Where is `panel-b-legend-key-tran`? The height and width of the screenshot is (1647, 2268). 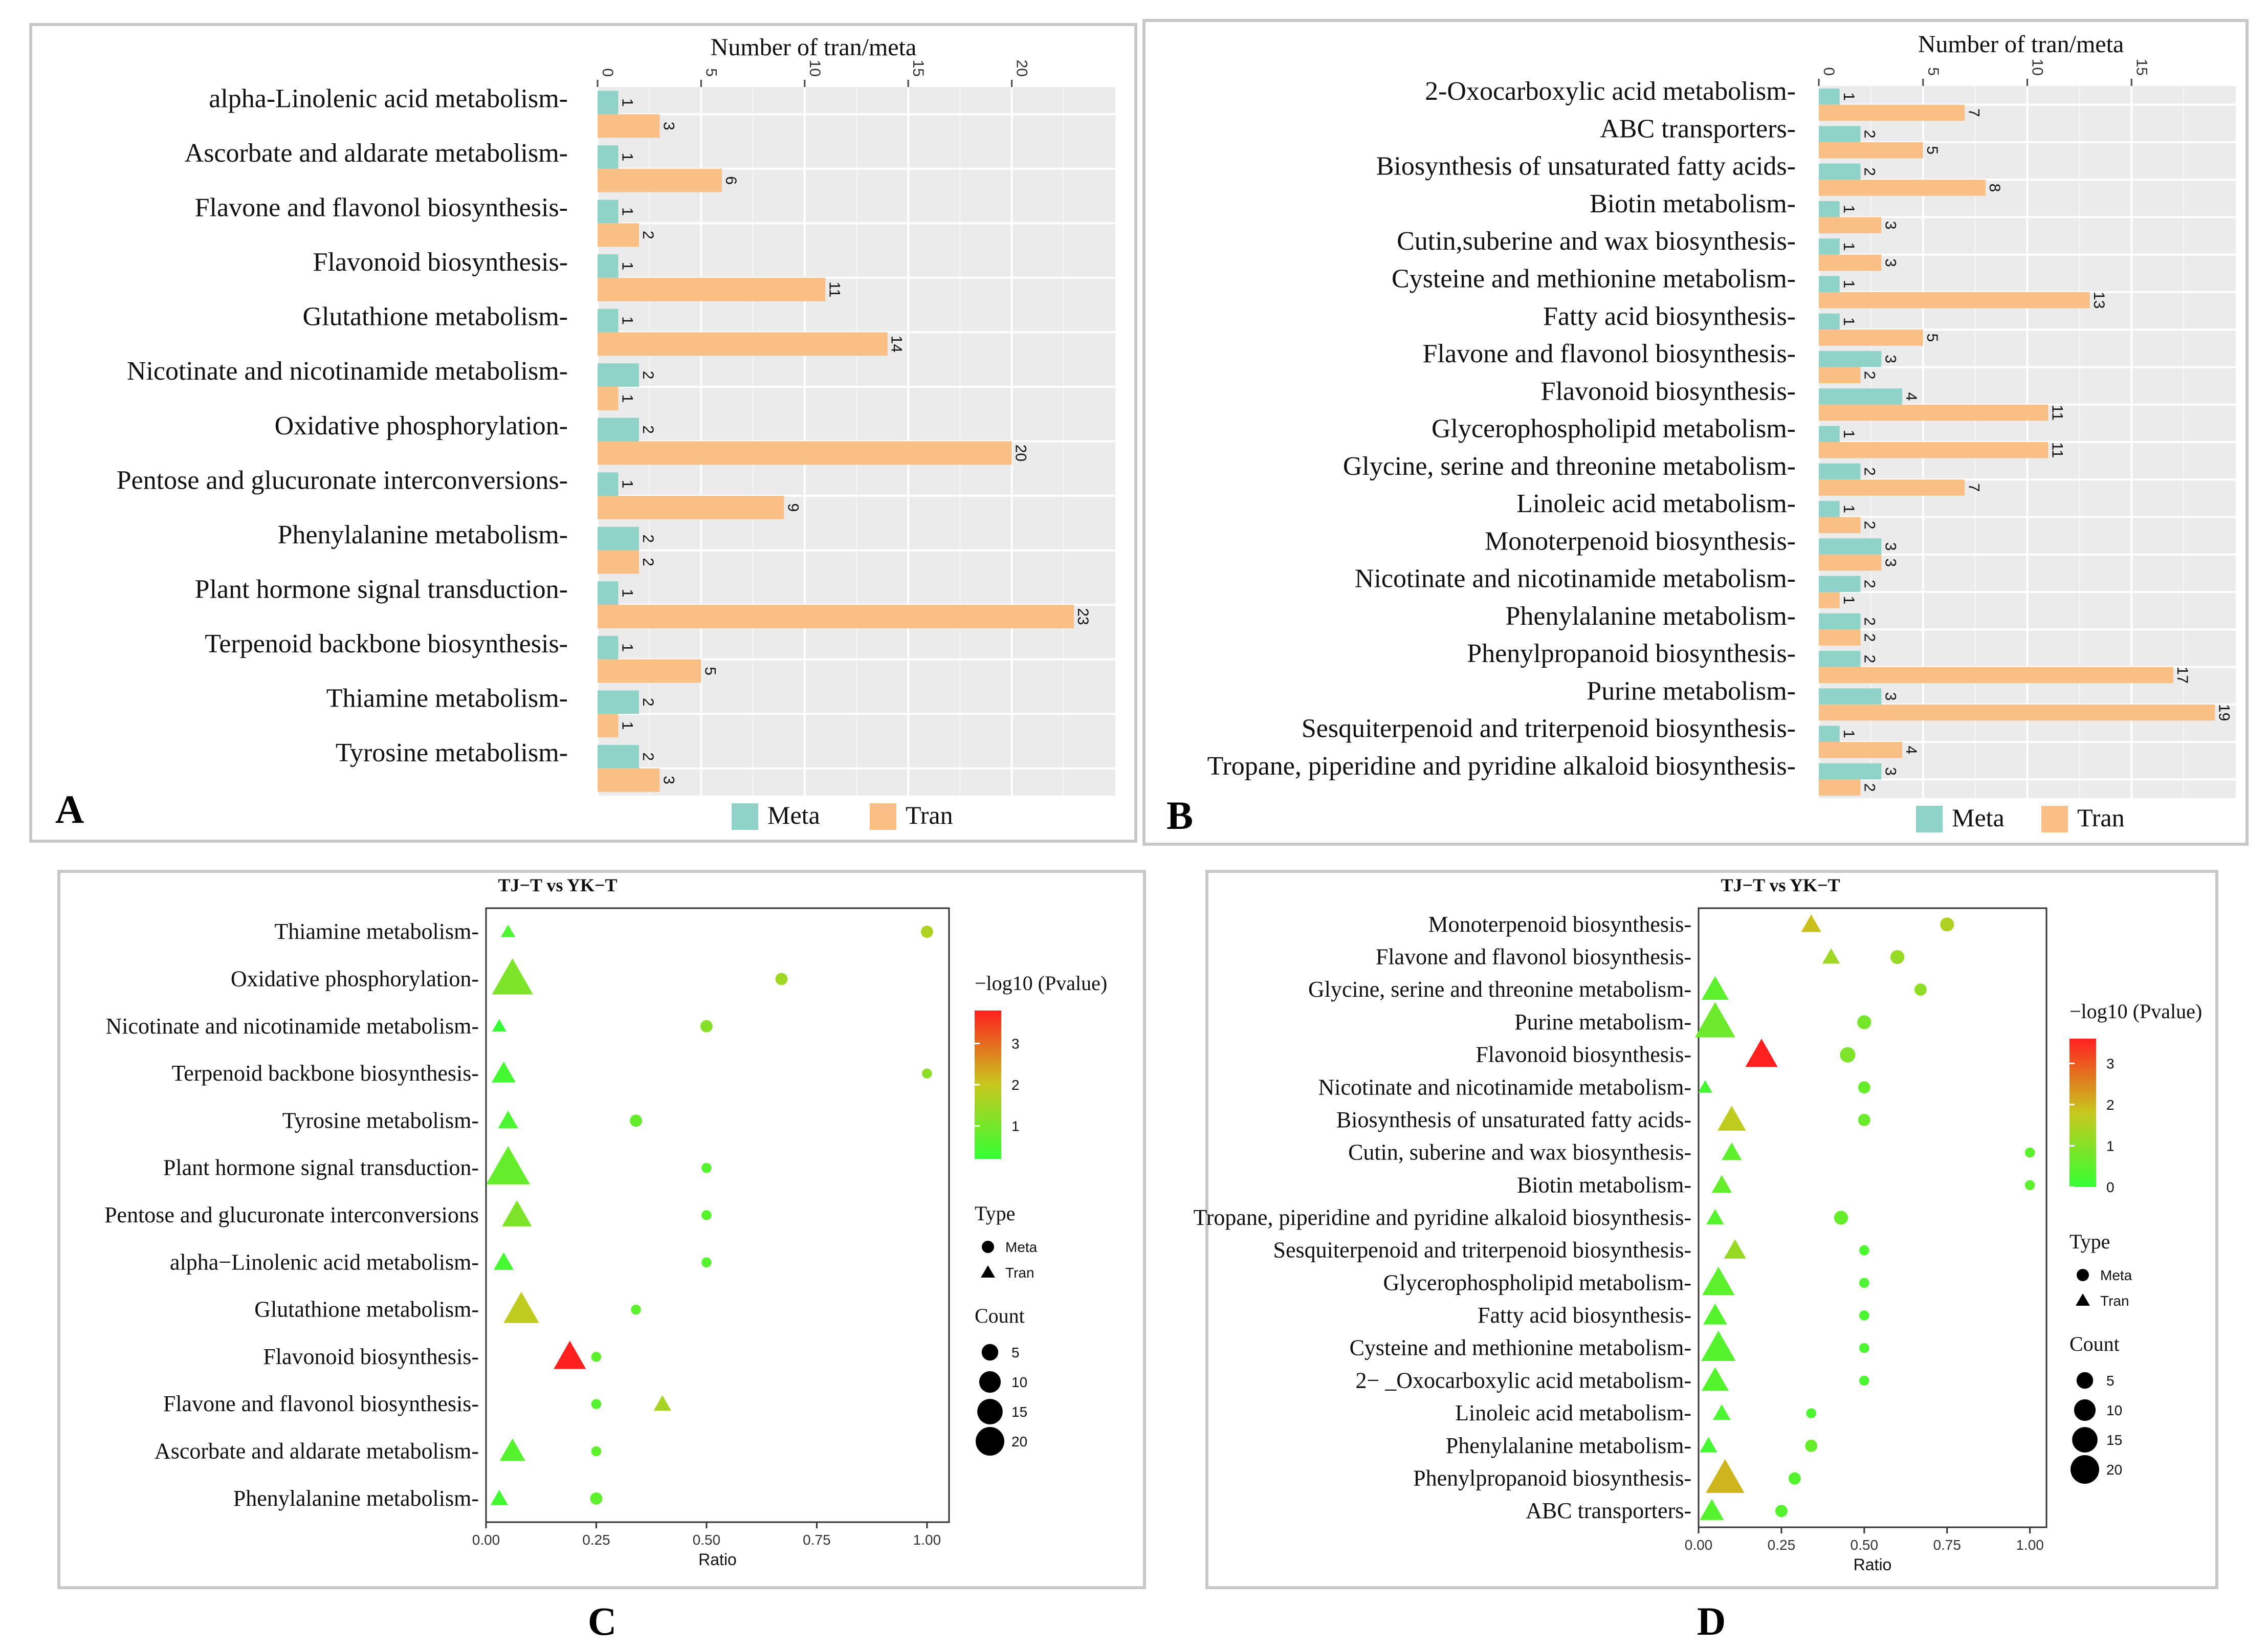
panel-b-legend-key-tran is located at coordinates (2054, 819).